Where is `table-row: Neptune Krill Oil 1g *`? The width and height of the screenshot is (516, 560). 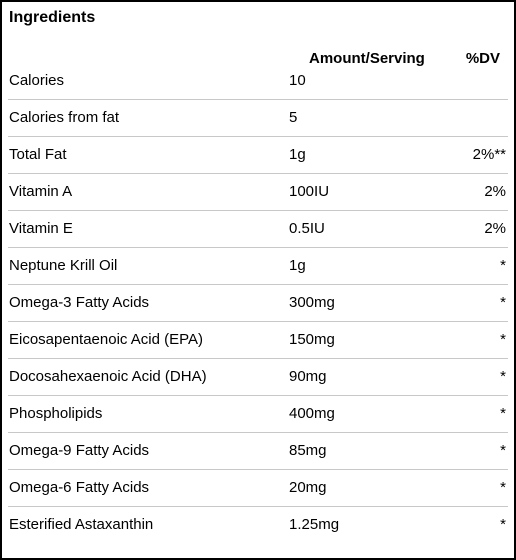
table-row: Neptune Krill Oil 1g * is located at coordinates (258, 266).